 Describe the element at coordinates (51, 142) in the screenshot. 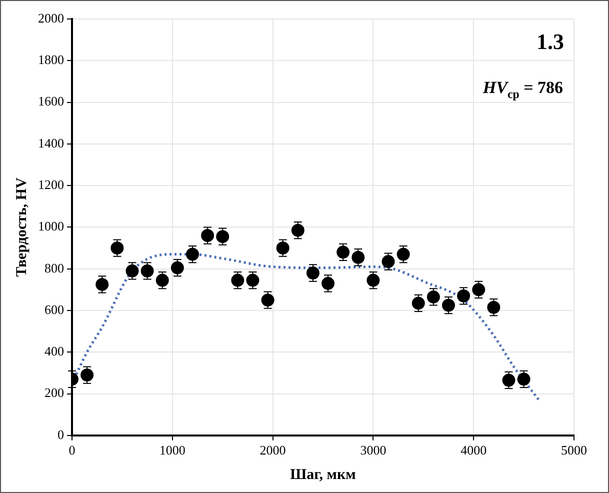

I see `y-tick-label: 1400` at that location.